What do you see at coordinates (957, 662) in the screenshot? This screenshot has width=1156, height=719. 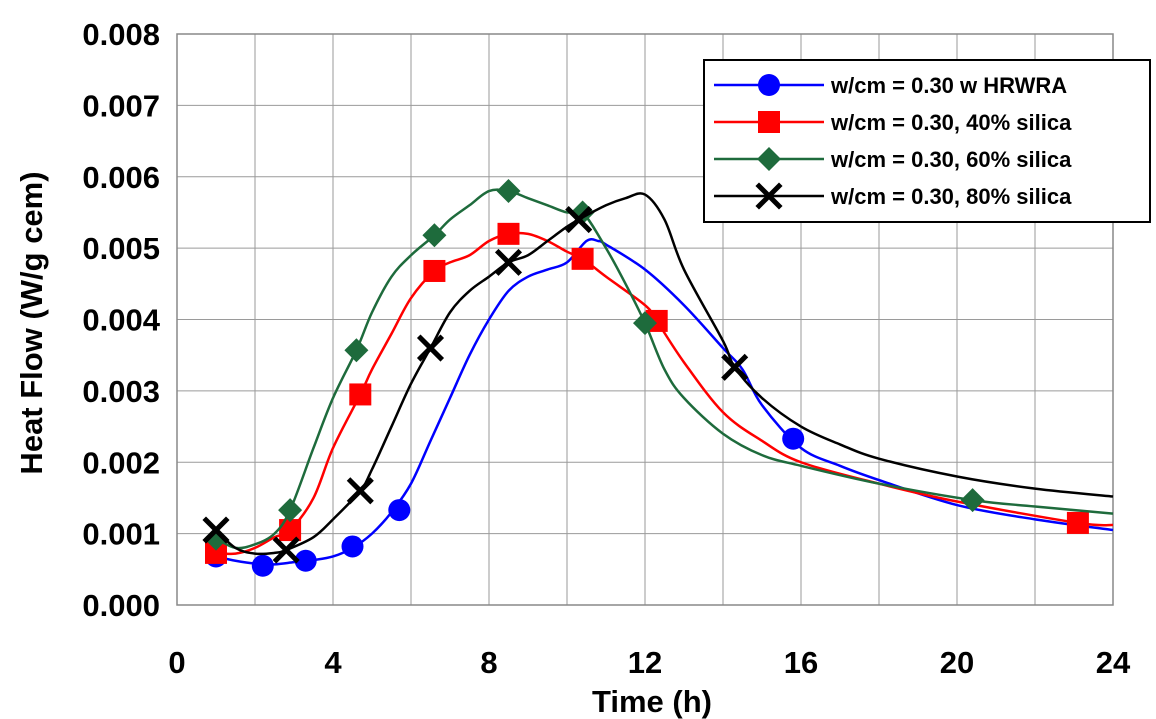 I see `x-tick-label: 20` at bounding box center [957, 662].